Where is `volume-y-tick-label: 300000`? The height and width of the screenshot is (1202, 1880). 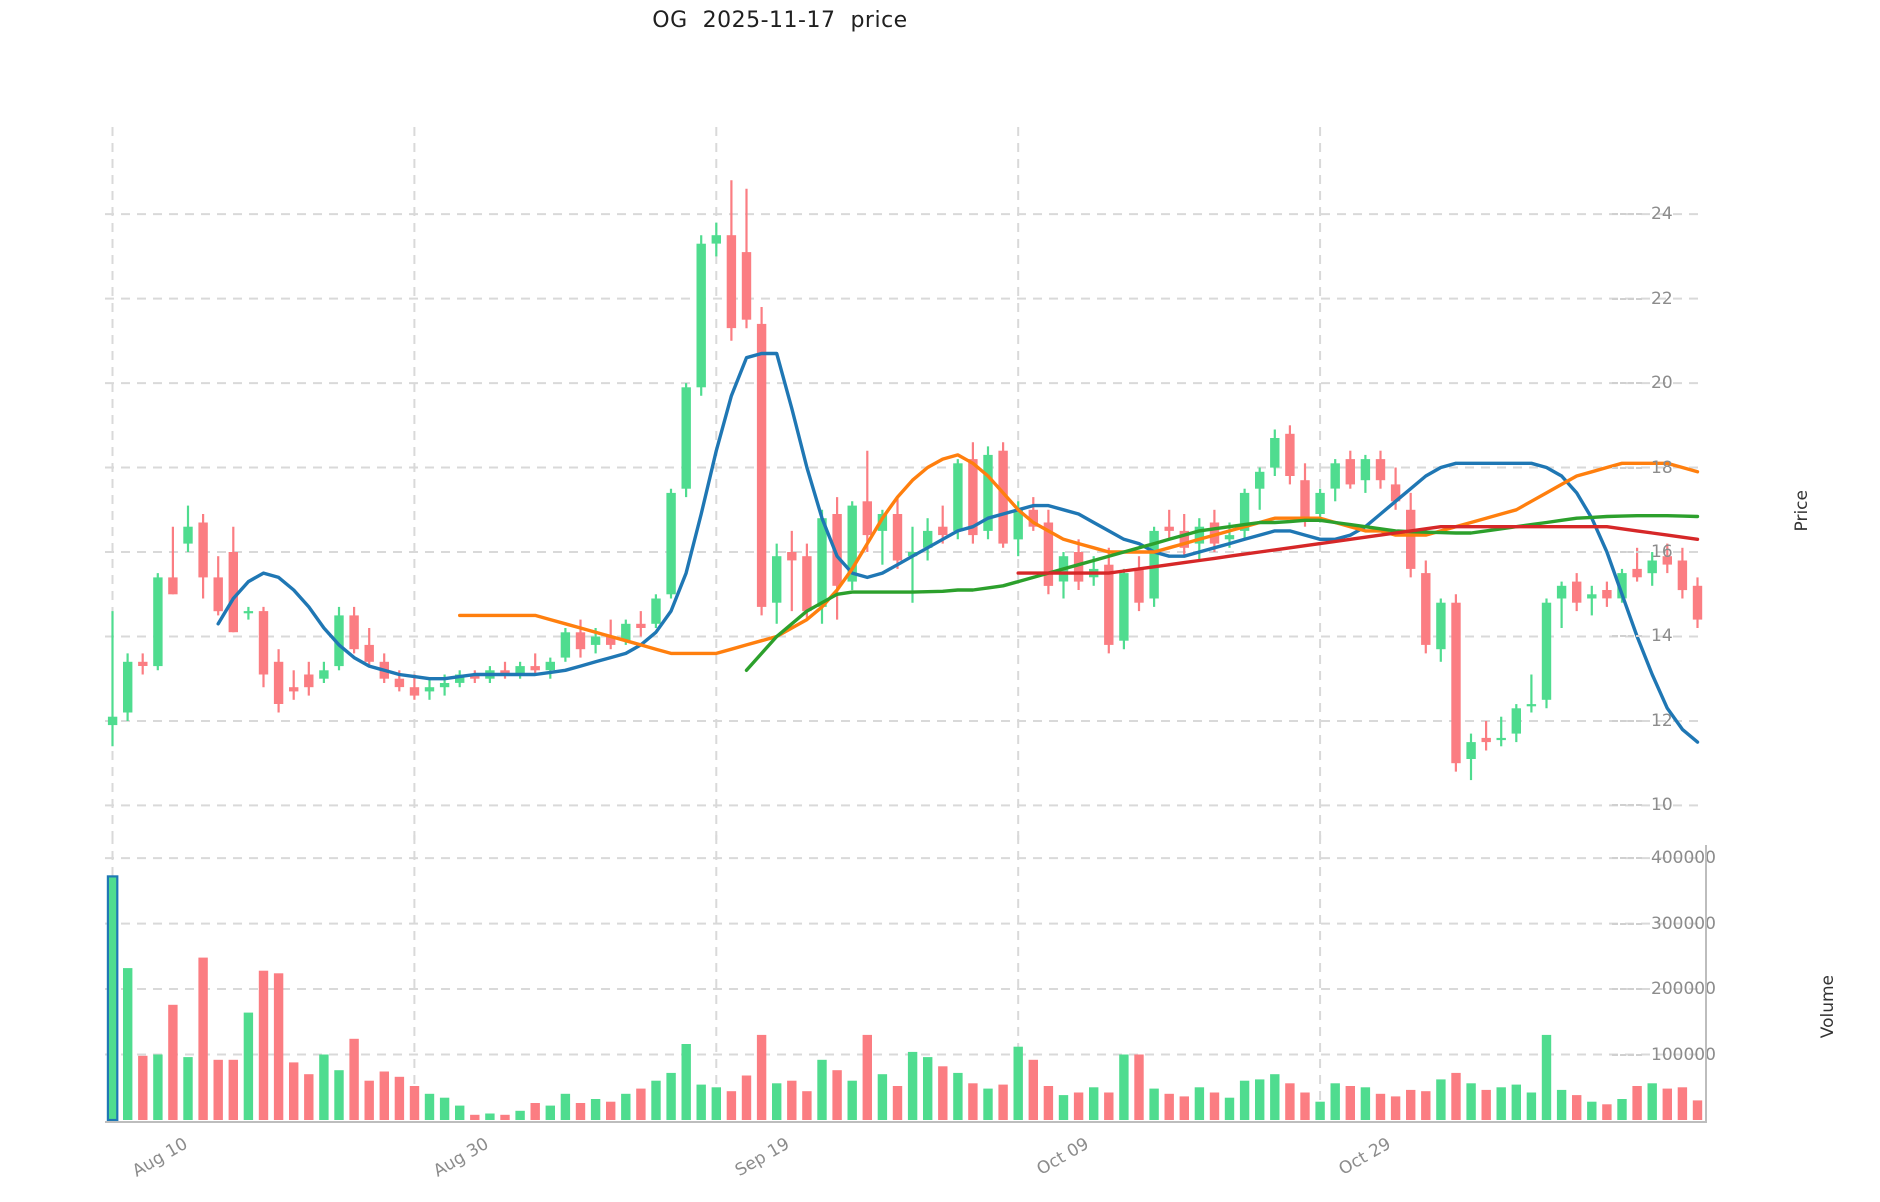
volume-y-tick-label: 300000 is located at coordinates (1683, 923).